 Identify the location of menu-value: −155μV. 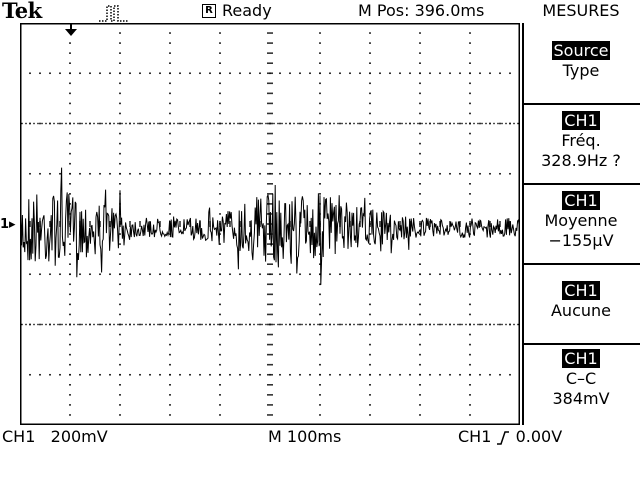
(581, 240).